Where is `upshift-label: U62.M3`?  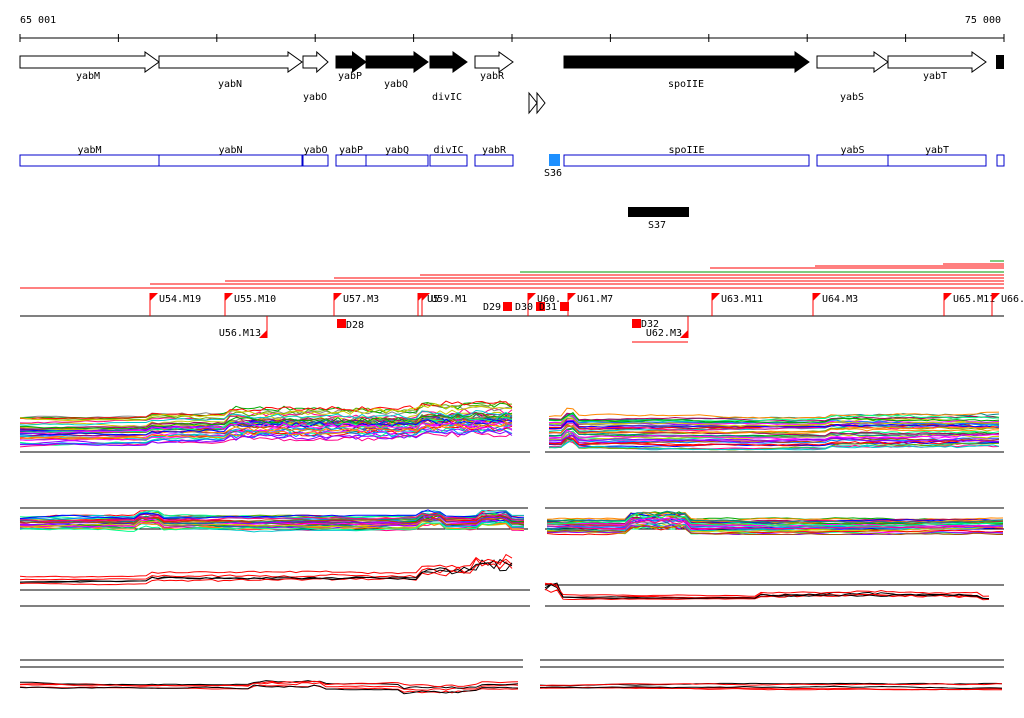
upshift-label: U62.M3 is located at coordinates (664, 333).